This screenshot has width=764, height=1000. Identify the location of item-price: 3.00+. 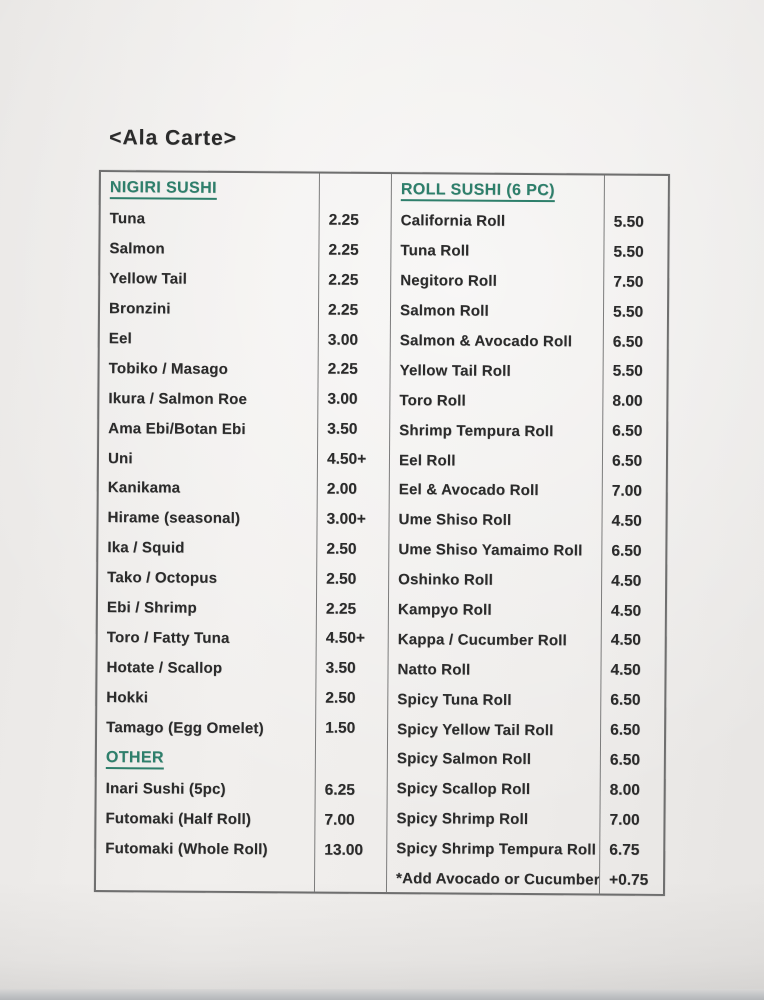
(352, 519).